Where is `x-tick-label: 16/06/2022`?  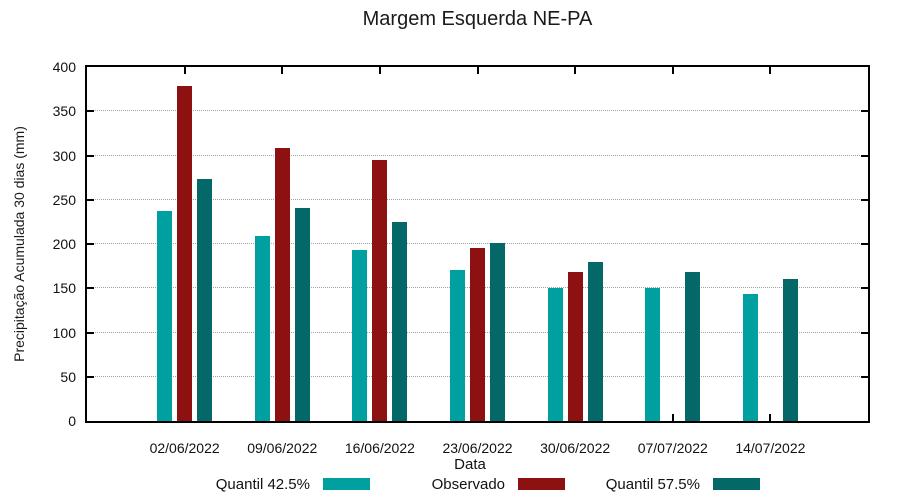 x-tick-label: 16/06/2022 is located at coordinates (379, 448).